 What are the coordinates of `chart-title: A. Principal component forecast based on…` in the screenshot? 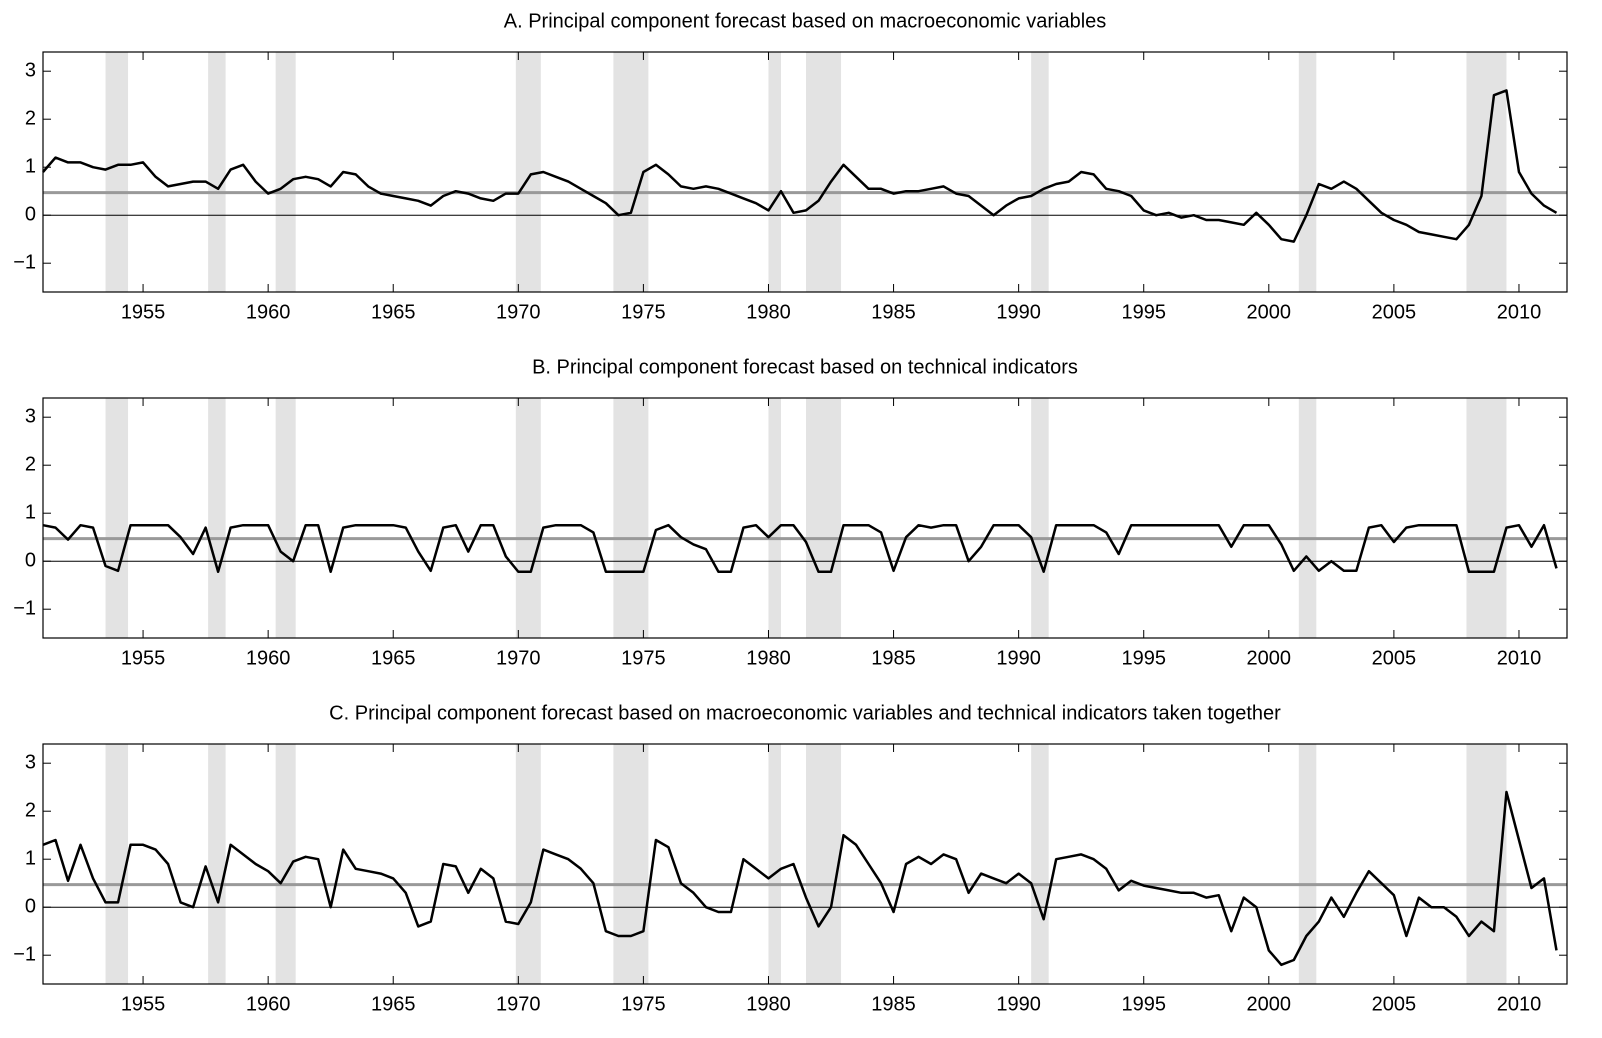 It's located at (805, 21).